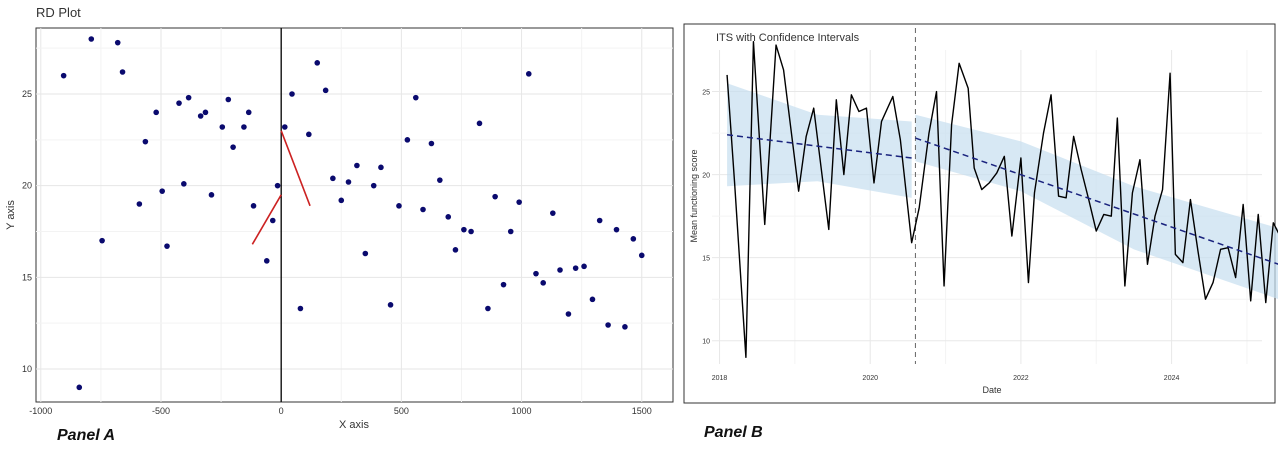 This screenshot has height=472, width=1278. Describe the element at coordinates (788, 38) in the screenshot. I see `its-plot-title: ITS with Confidence Intervals` at that location.